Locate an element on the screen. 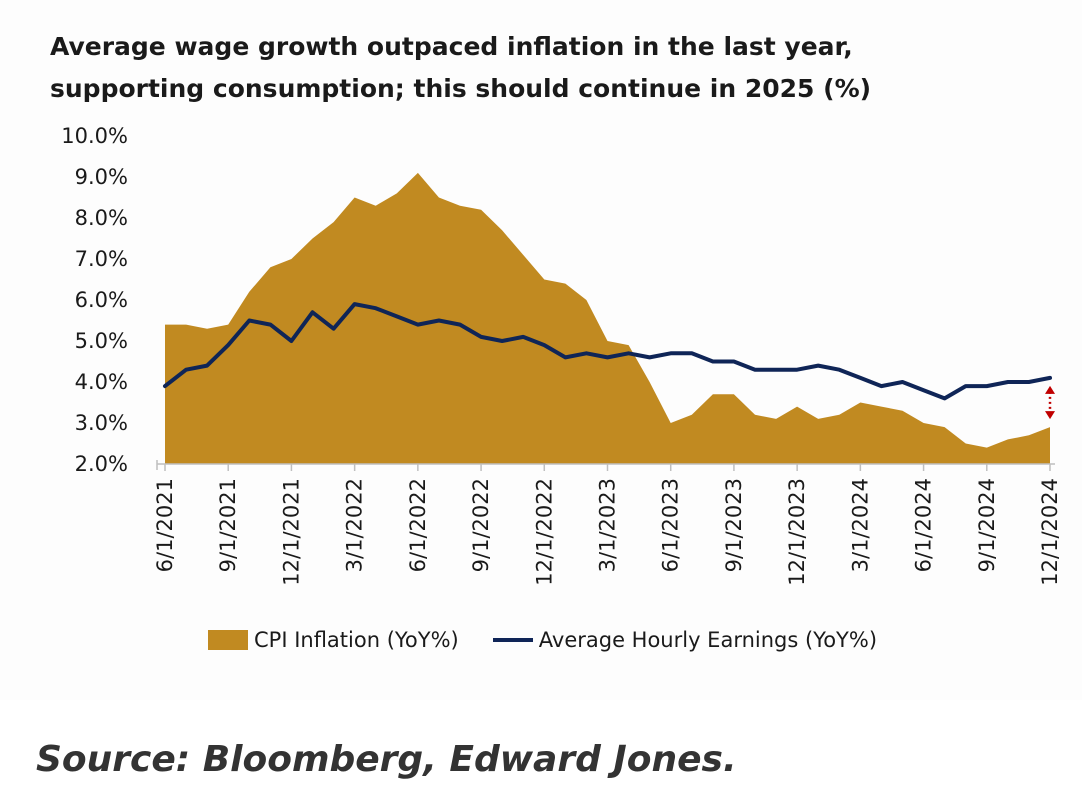 Image resolution: width=1082 pixels, height=808 pixels. x-tick-label: 12/1/2021 is located at coordinates (291, 532).